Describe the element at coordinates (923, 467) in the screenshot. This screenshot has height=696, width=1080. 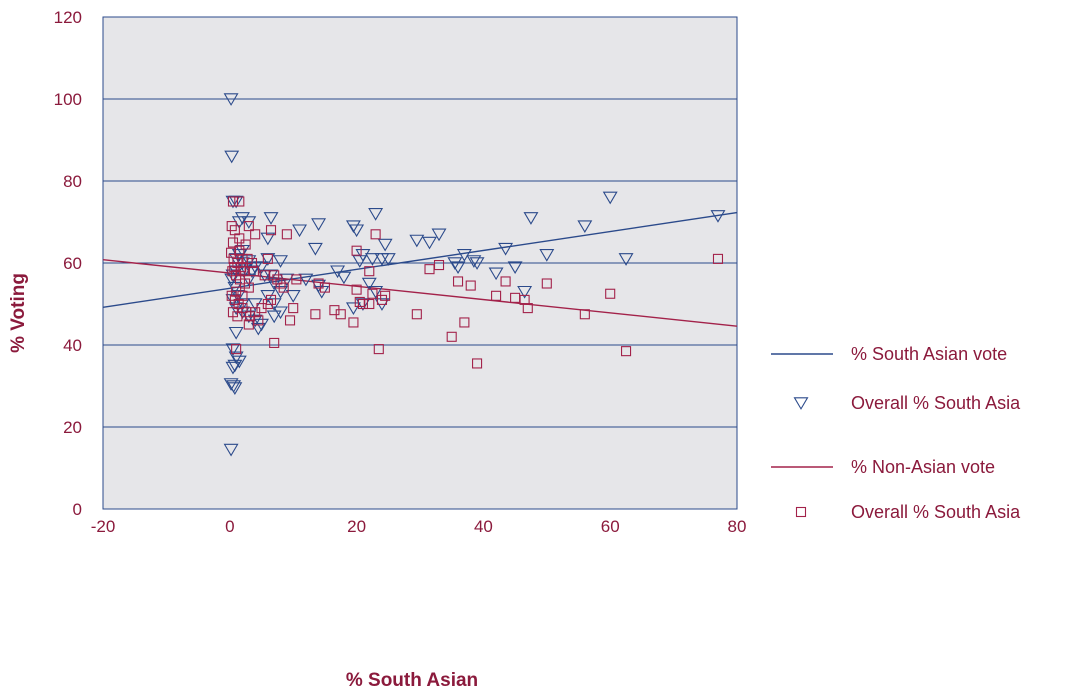
I see `legend-label: % Non-Asian vote` at that location.